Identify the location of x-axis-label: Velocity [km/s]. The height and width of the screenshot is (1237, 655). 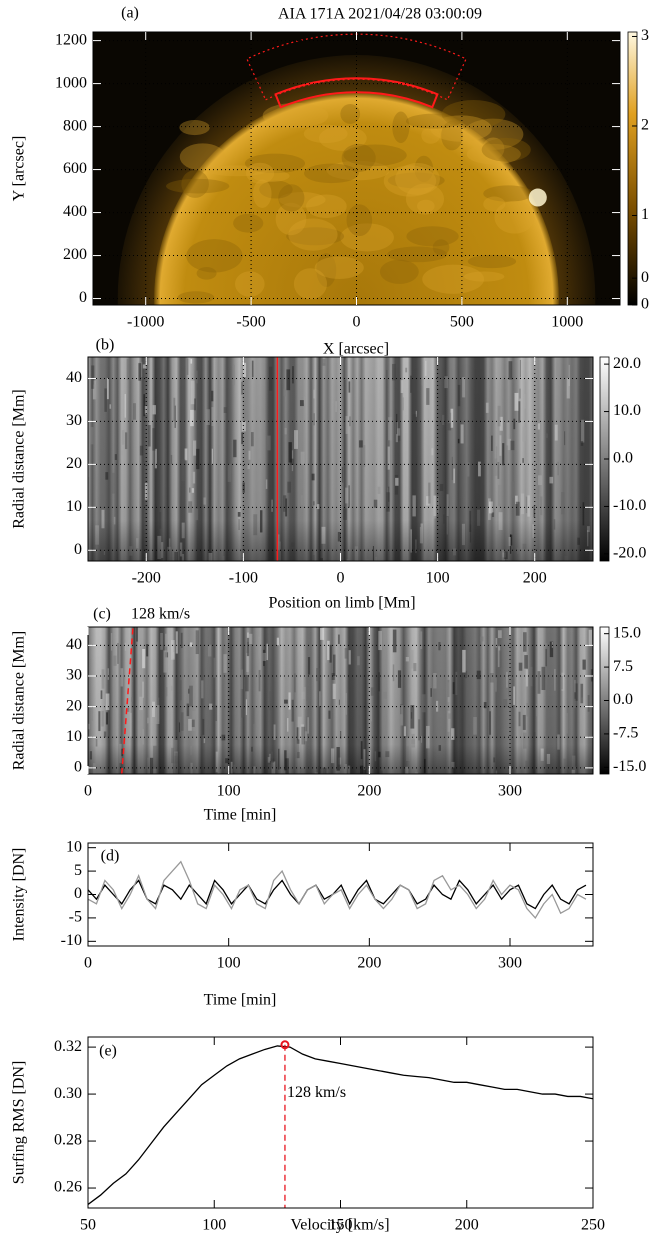
(339, 1225).